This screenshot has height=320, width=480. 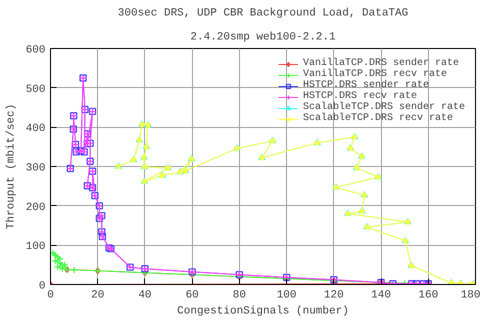 What do you see at coordinates (470, 296) in the screenshot?
I see `x-tick-label: 180` at bounding box center [470, 296].